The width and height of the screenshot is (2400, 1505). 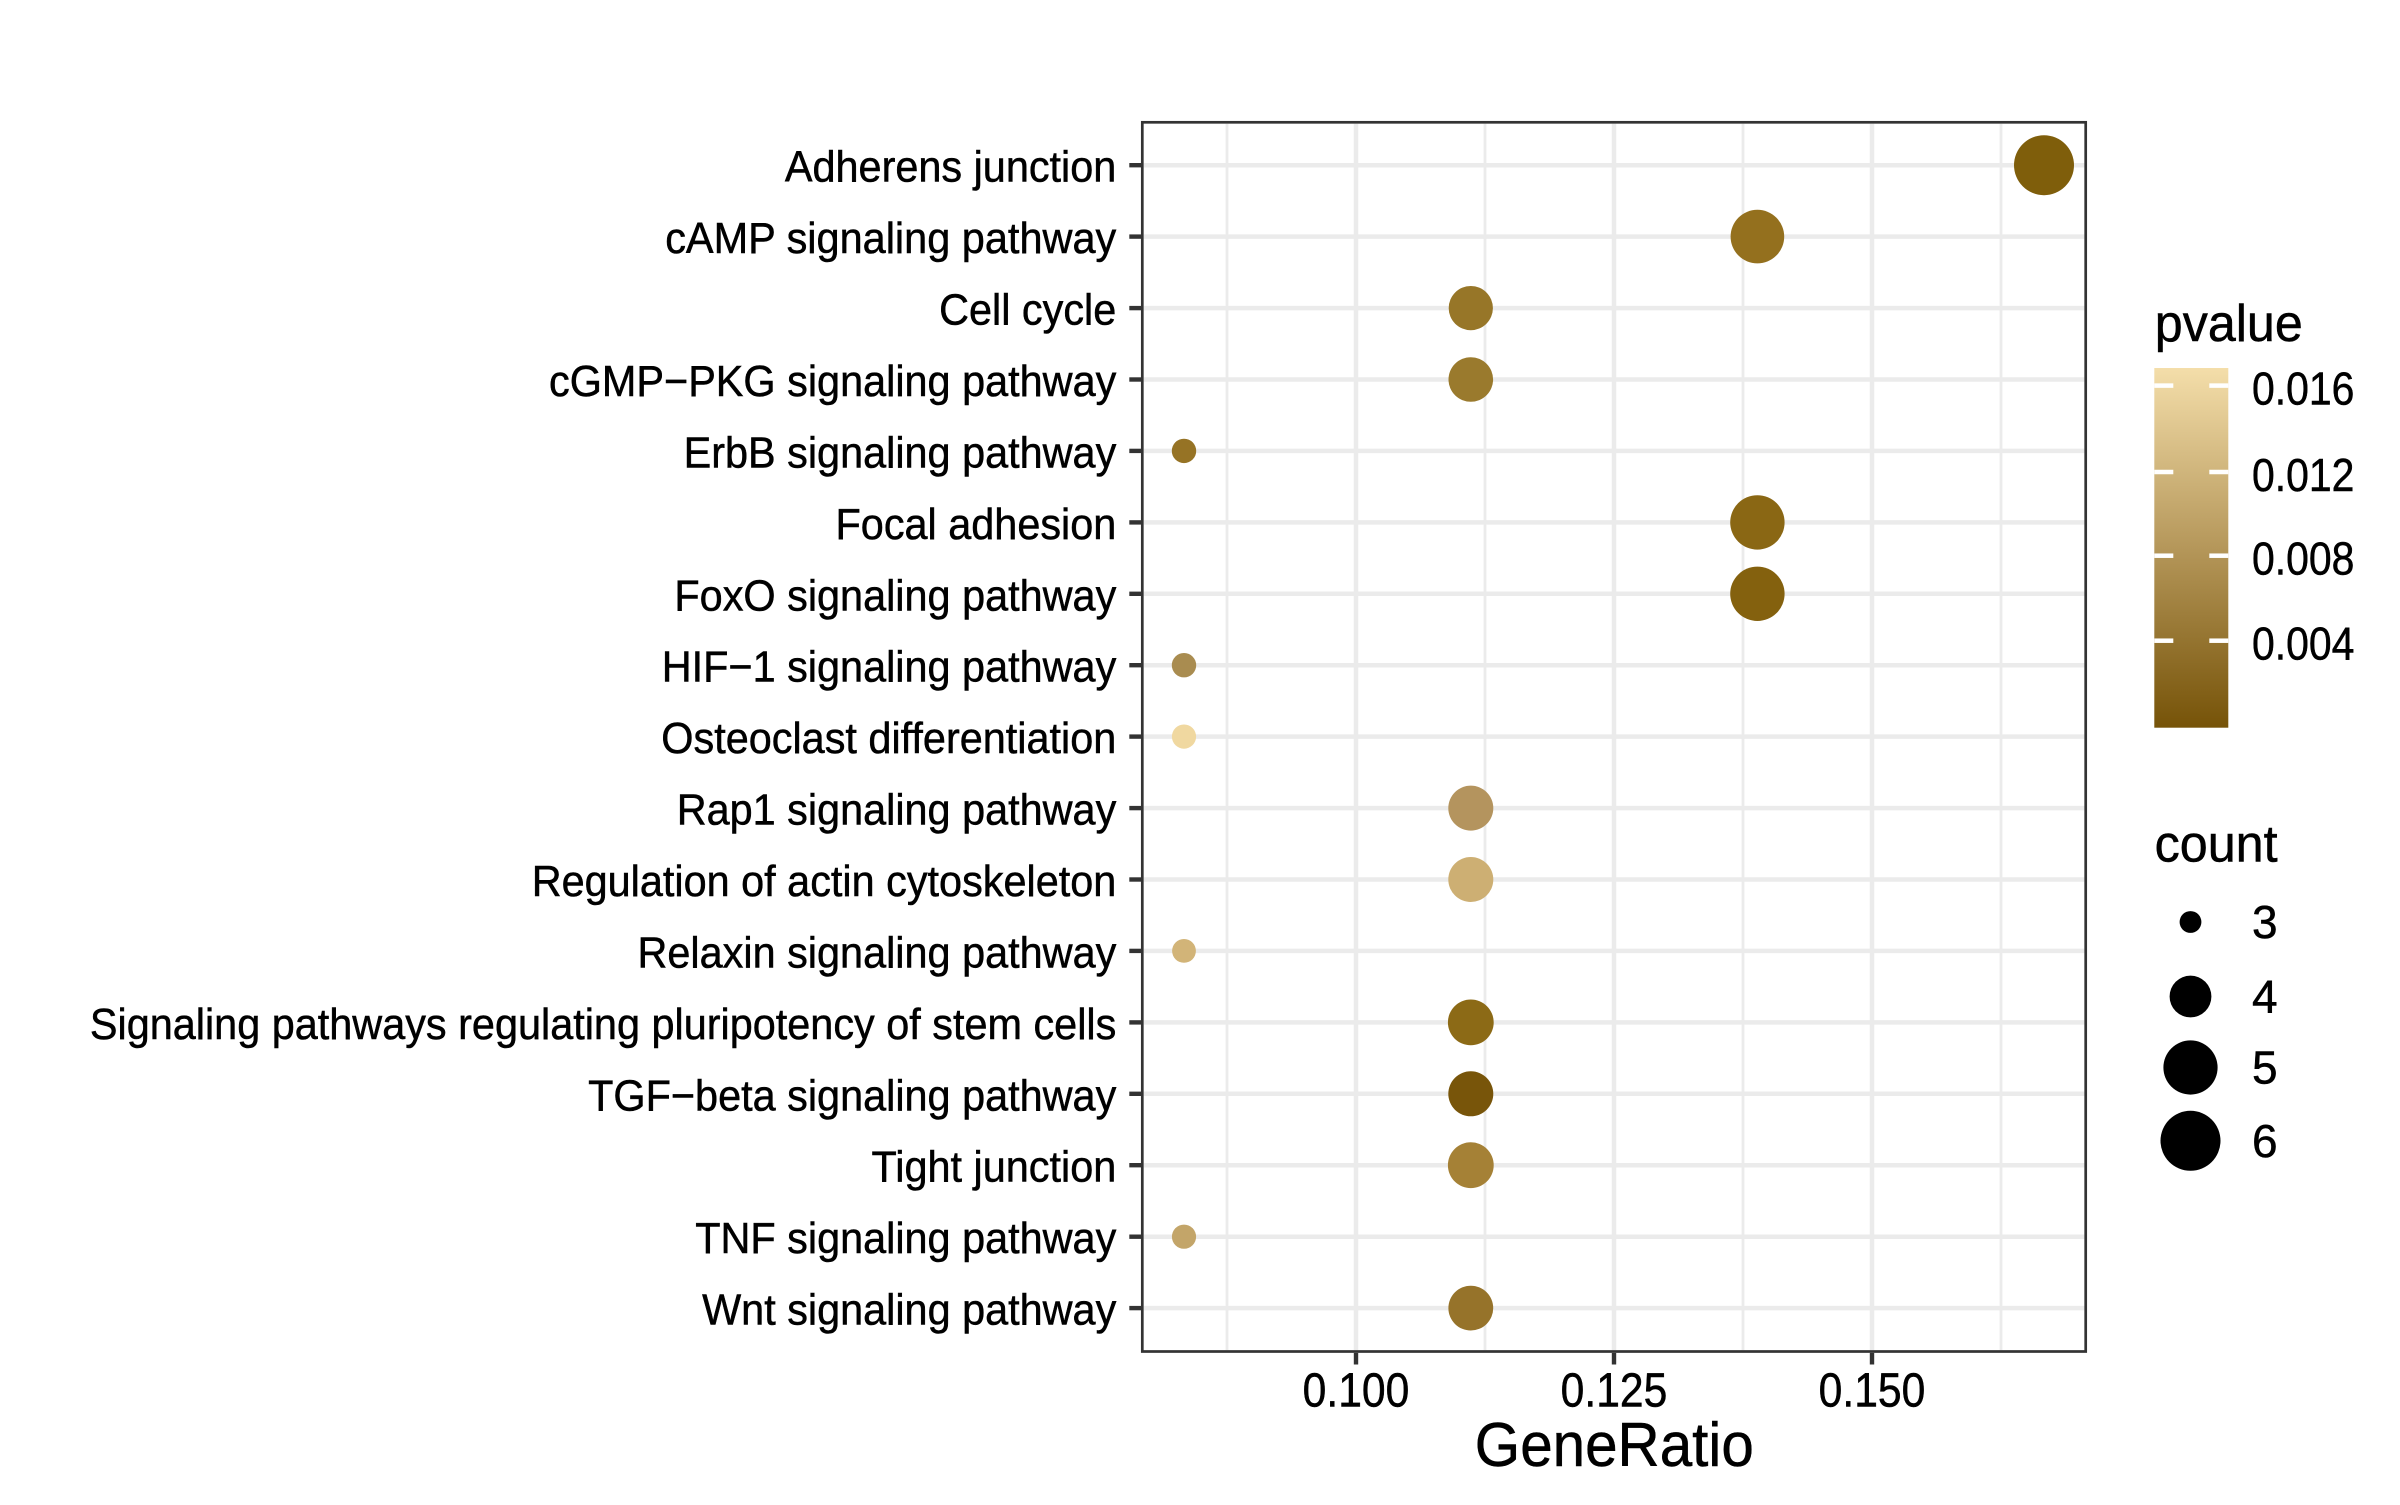 What do you see at coordinates (2303, 644) in the screenshot?
I see `svg-text: 0.004` at bounding box center [2303, 644].